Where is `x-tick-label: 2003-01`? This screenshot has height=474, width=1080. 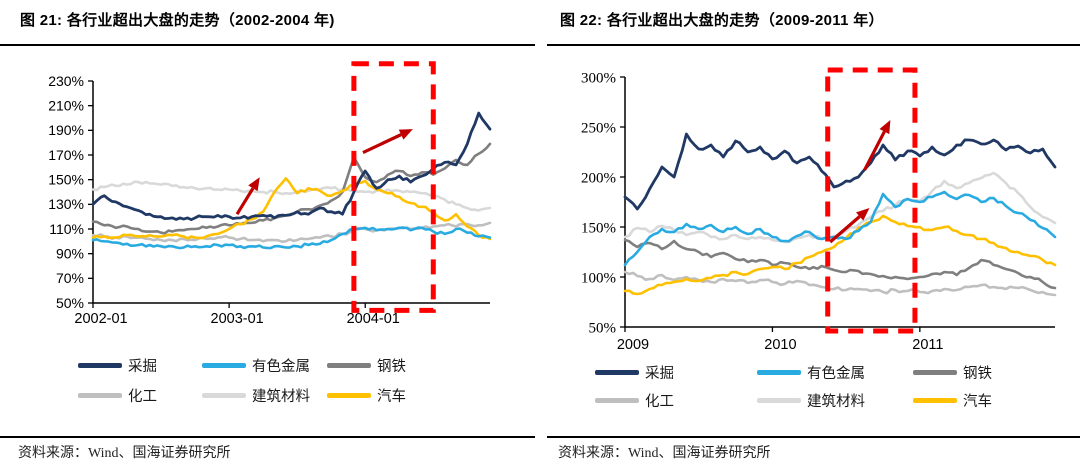
x-tick-label: 2003-01 is located at coordinates (237, 319).